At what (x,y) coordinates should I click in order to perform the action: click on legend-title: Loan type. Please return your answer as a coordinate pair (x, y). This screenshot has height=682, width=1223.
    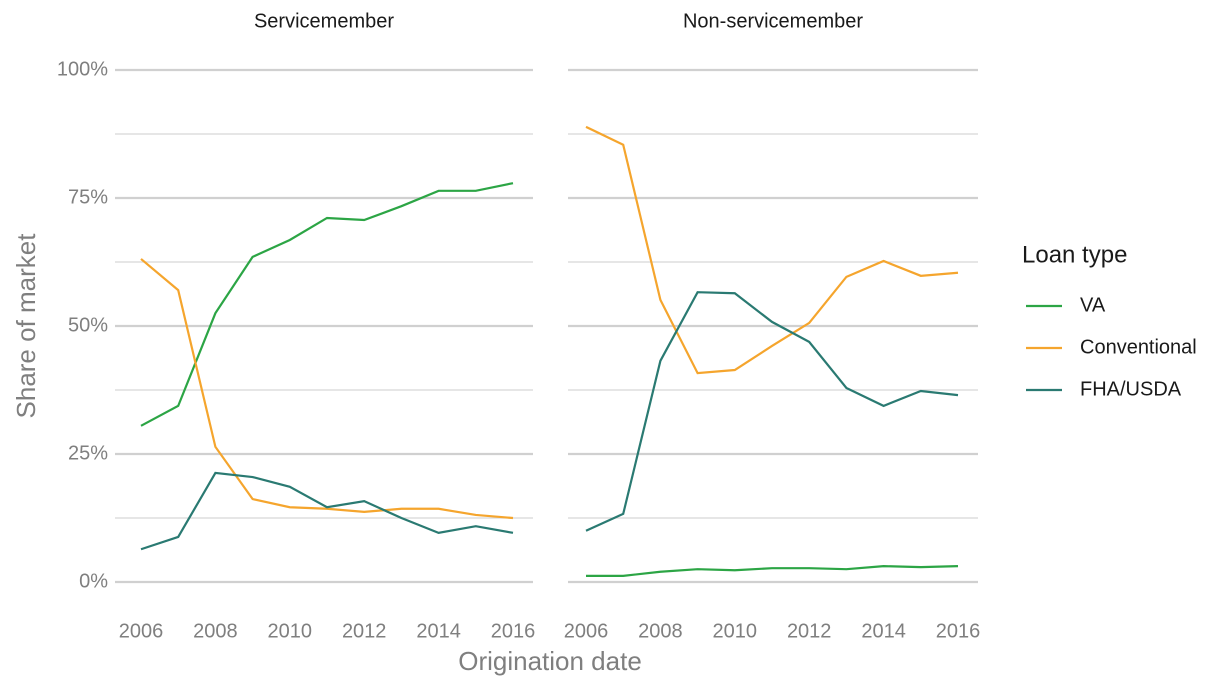
    Looking at the image, I should click on (1074, 254).